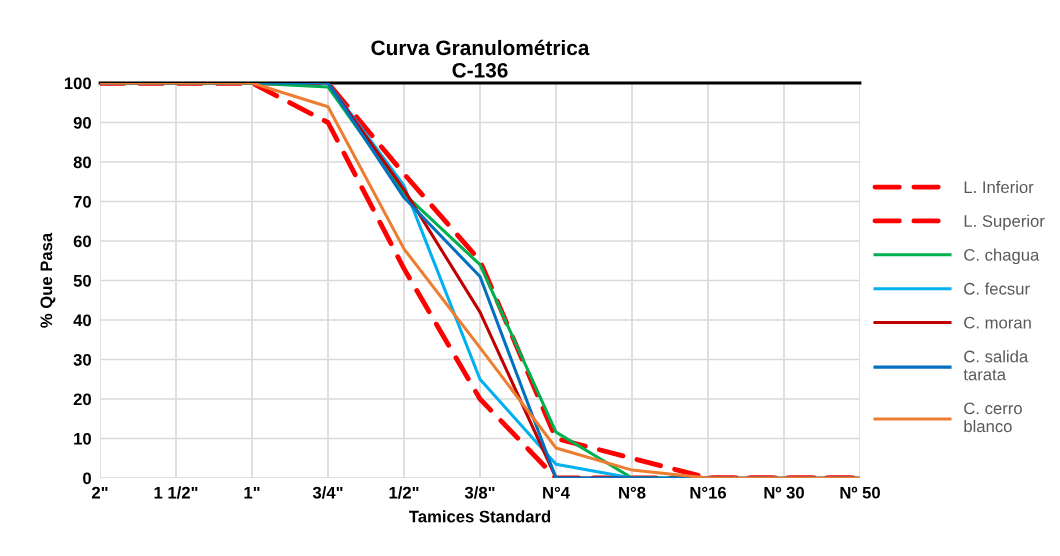  Describe the element at coordinates (708, 492) in the screenshot. I see `x-tick-label: N°16` at that location.